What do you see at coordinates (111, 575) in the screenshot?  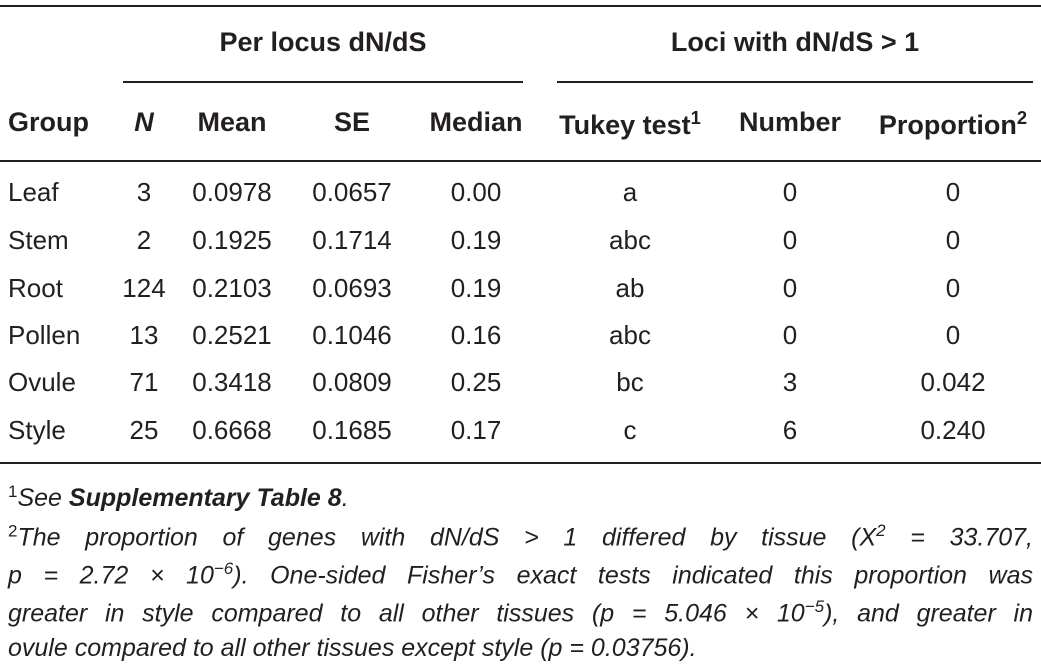 I see `footnote-text: p = 2.72 × 10` at bounding box center [111, 575].